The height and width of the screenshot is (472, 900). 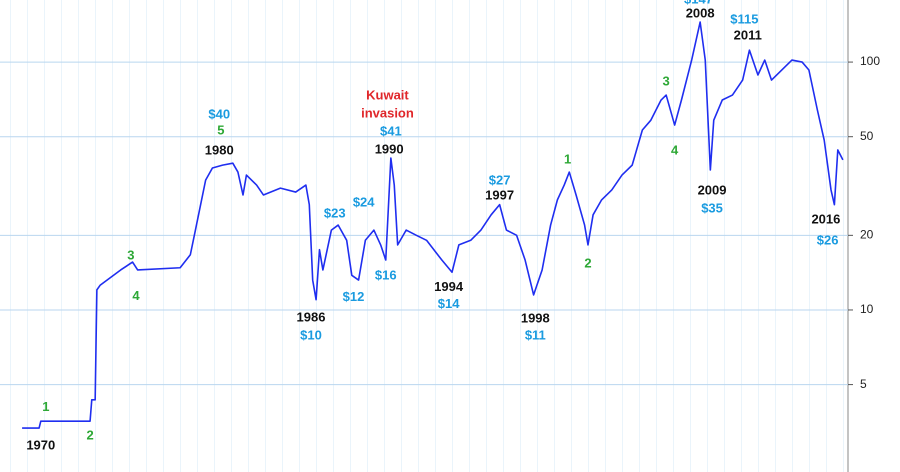 What do you see at coordinates (867, 136) in the screenshot?
I see `y-tick-label: 50` at bounding box center [867, 136].